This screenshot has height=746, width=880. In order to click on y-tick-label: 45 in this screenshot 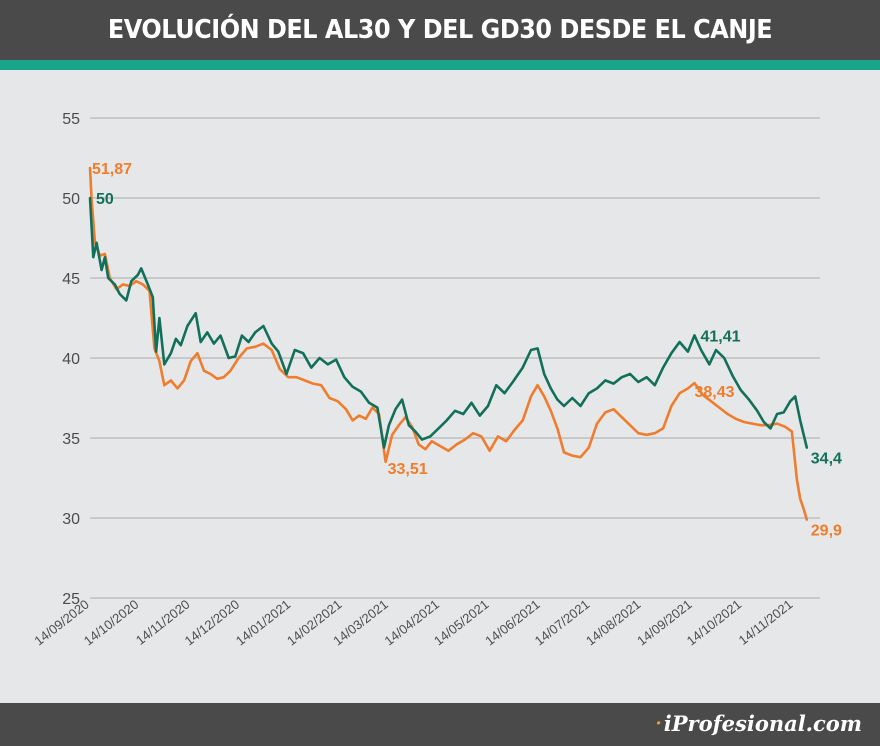, I will do `click(71, 279)`.